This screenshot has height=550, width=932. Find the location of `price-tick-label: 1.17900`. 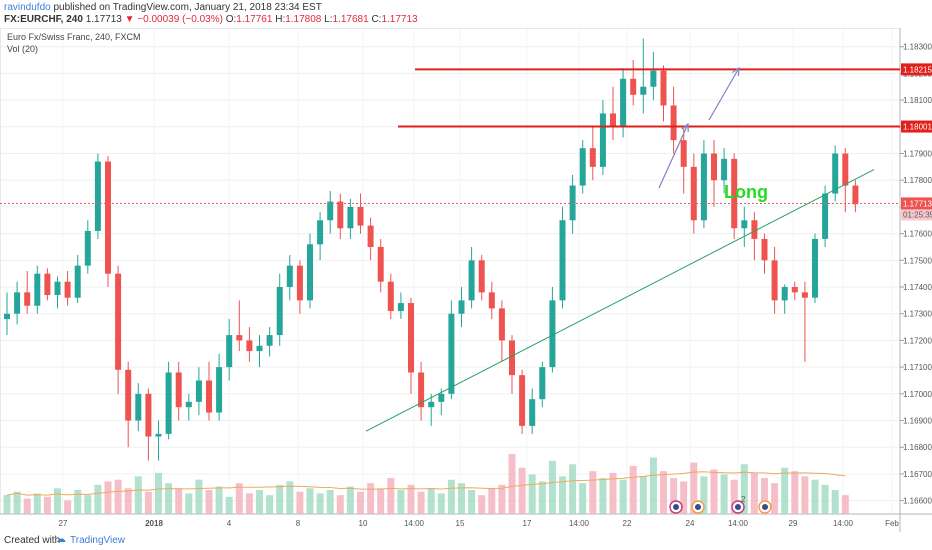

price-tick-label: 1.17900 is located at coordinates (917, 154).